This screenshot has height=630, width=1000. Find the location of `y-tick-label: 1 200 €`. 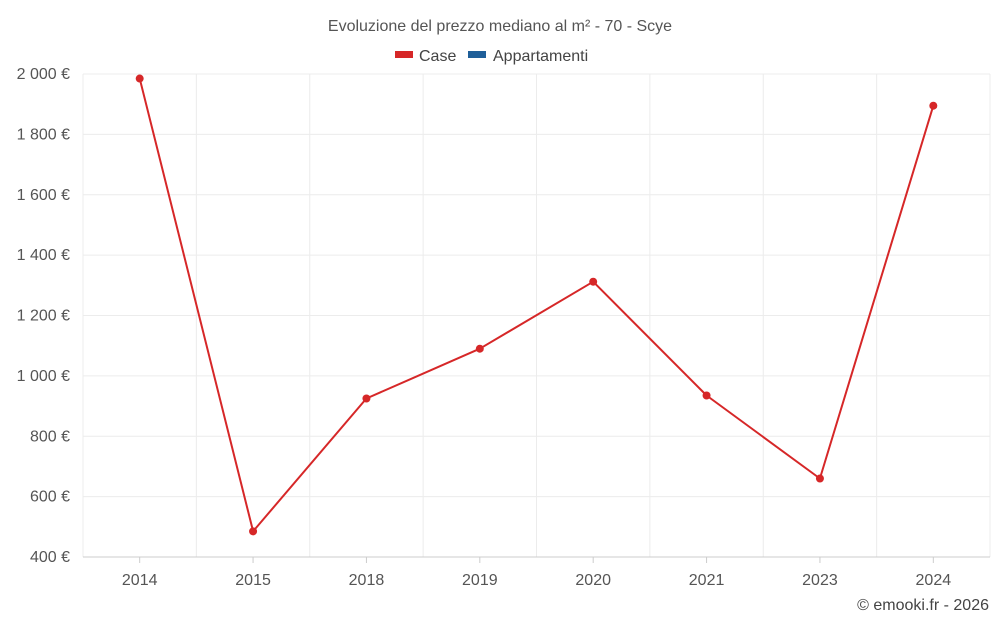

y-tick-label: 1 200 € is located at coordinates (43, 316).